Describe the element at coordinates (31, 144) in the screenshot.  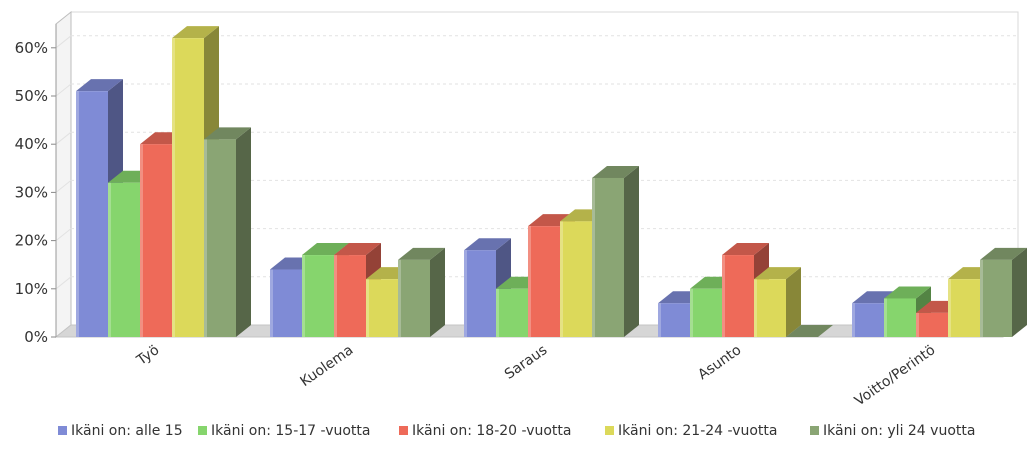
I see `y-tick-label: 40%` at that location.